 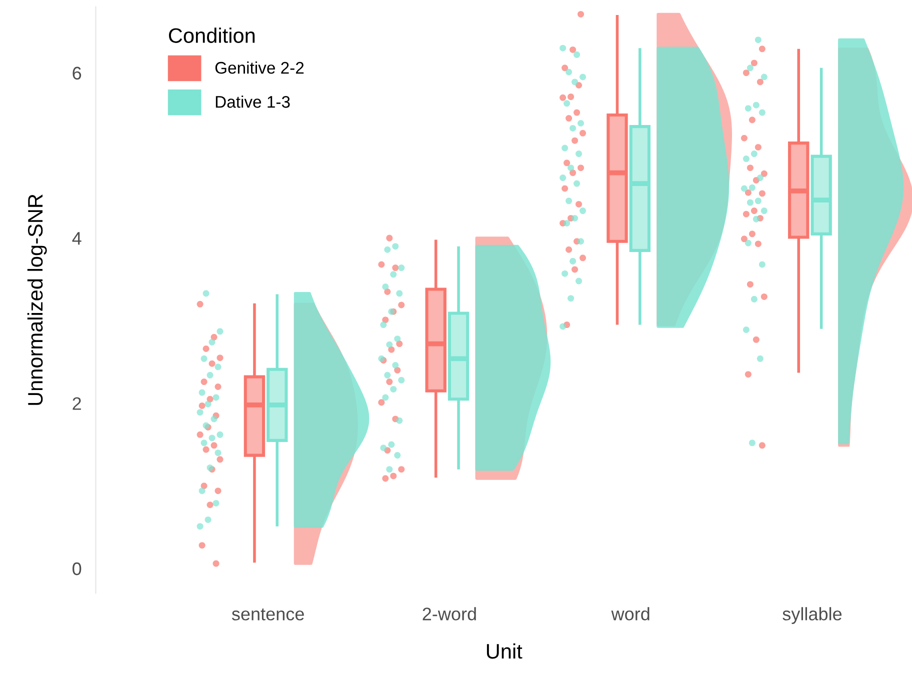 I want to click on y-tick-label: 6, so click(x=77, y=73).